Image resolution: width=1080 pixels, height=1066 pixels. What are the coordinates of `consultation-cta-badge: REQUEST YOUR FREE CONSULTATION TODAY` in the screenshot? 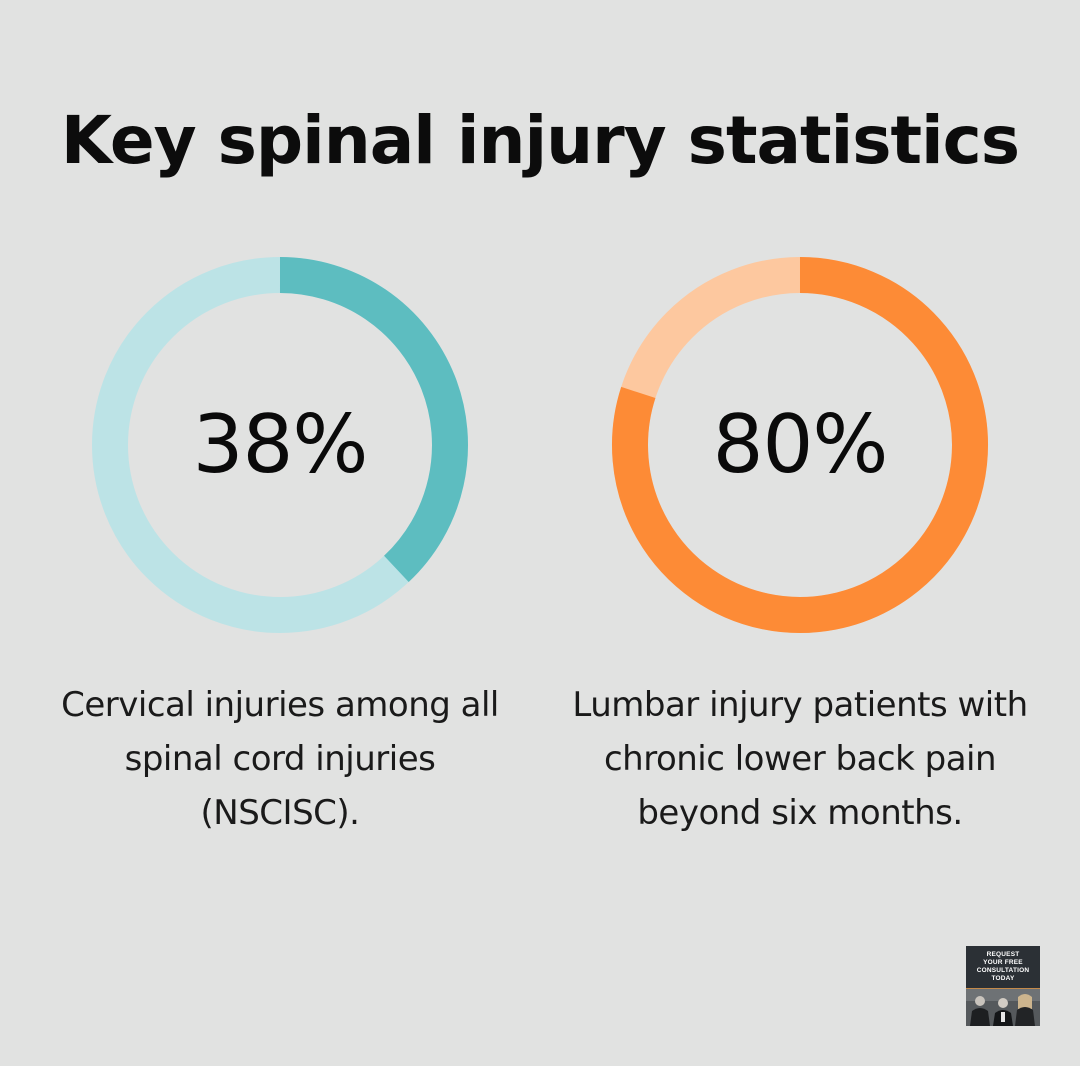 It's located at (1003, 986).